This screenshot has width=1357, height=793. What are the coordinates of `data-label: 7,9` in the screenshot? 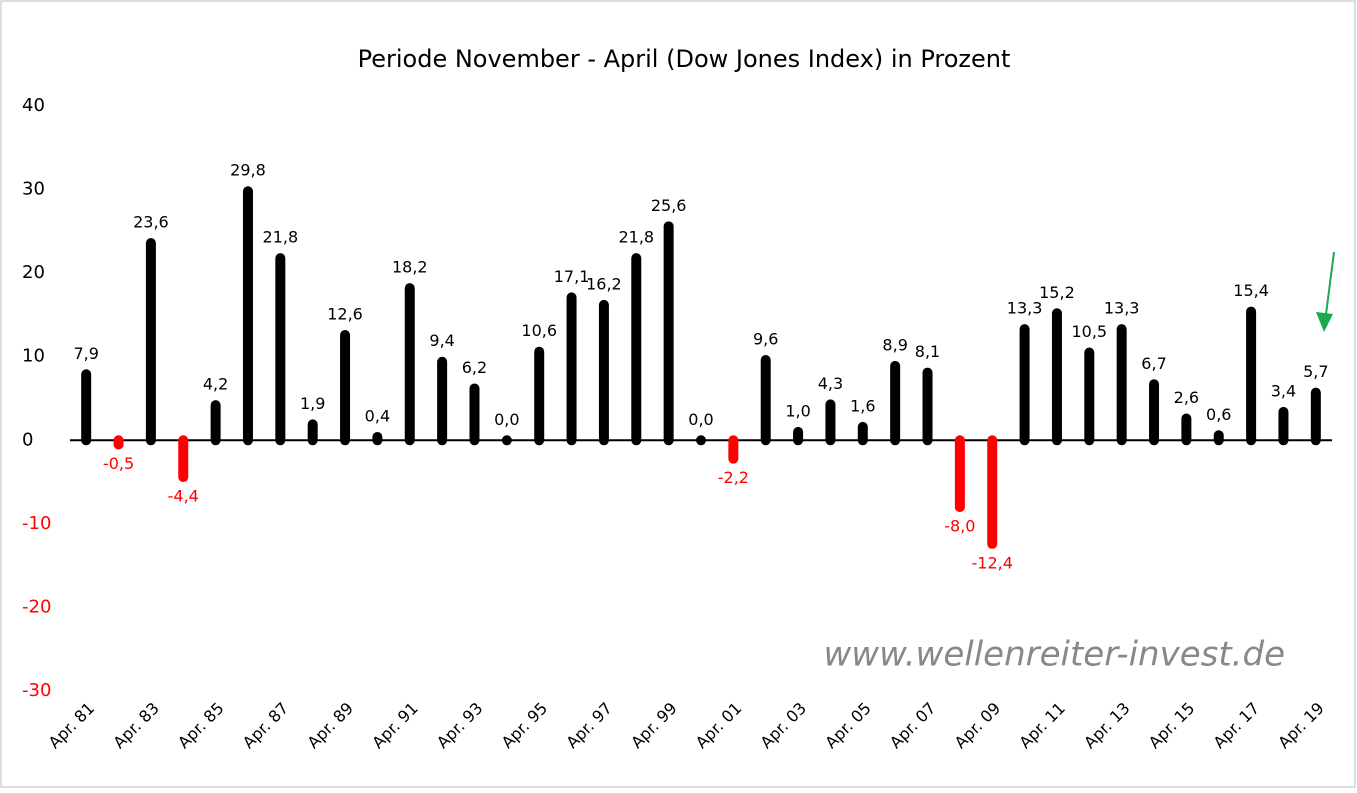 It's located at (85, 353).